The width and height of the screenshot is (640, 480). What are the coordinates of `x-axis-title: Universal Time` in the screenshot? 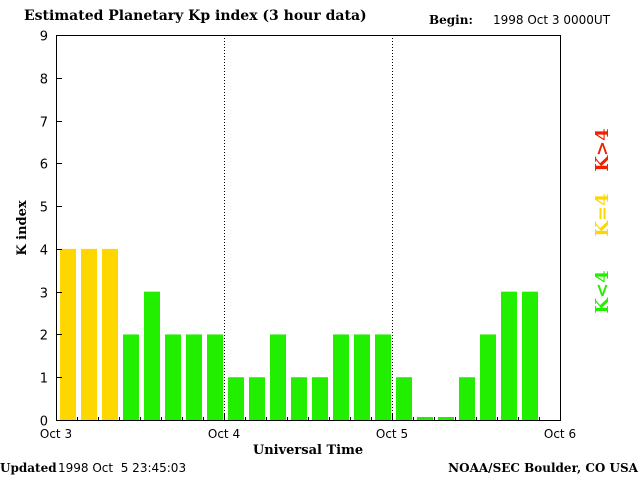 It's located at (308, 450).